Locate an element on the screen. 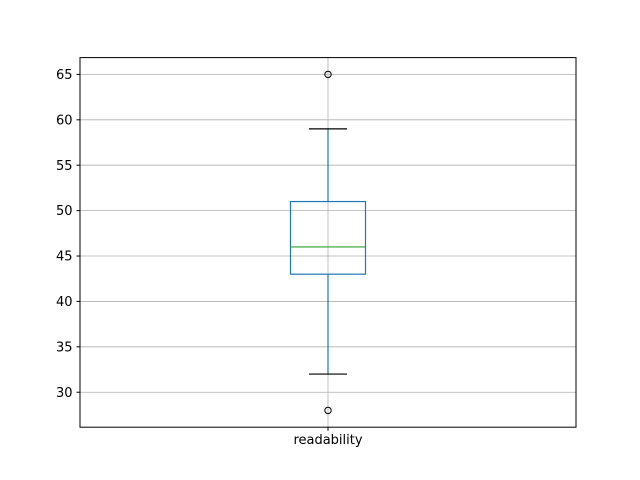 Image resolution: width=640 pixels, height=480 pixels. y-tick-label: 50 is located at coordinates (64, 211).